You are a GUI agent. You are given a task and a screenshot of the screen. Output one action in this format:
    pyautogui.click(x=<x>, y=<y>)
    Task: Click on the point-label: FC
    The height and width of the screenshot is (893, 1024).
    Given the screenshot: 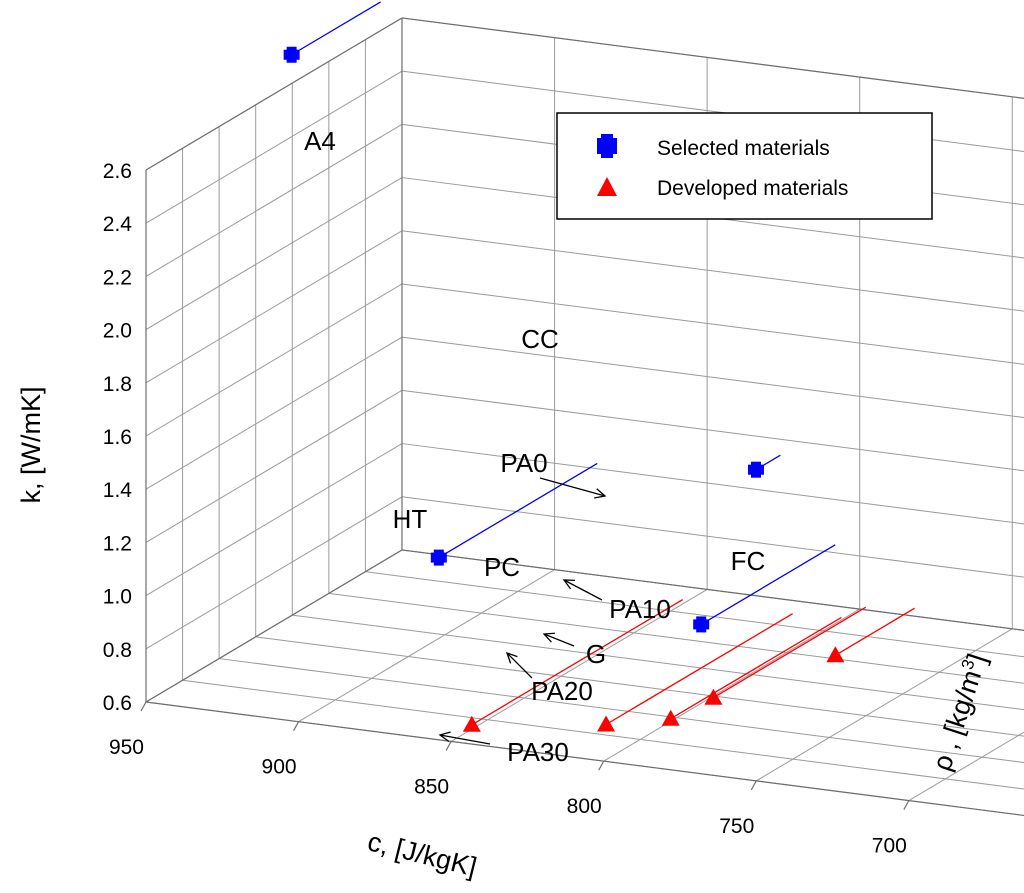 What is the action you would take?
    pyautogui.click(x=748, y=561)
    